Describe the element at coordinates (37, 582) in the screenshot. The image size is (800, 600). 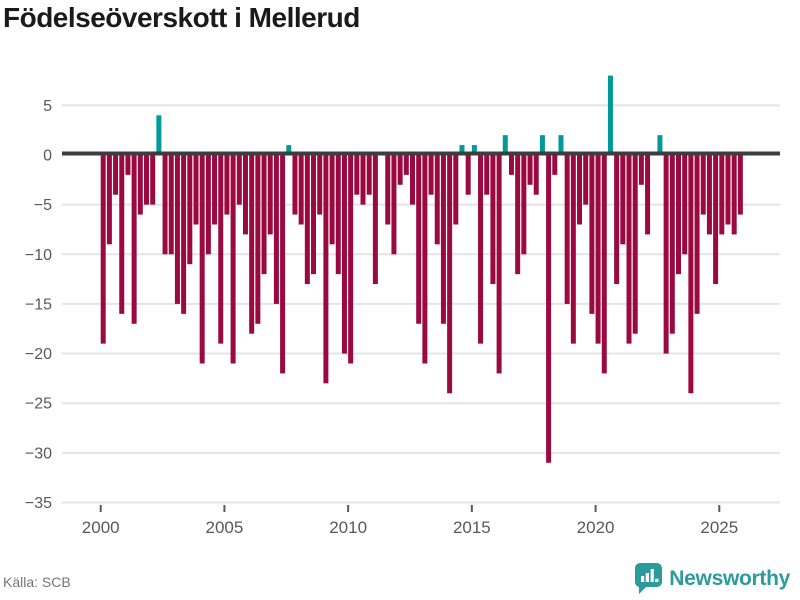
I see `source-label: Källa: SCB` at that location.